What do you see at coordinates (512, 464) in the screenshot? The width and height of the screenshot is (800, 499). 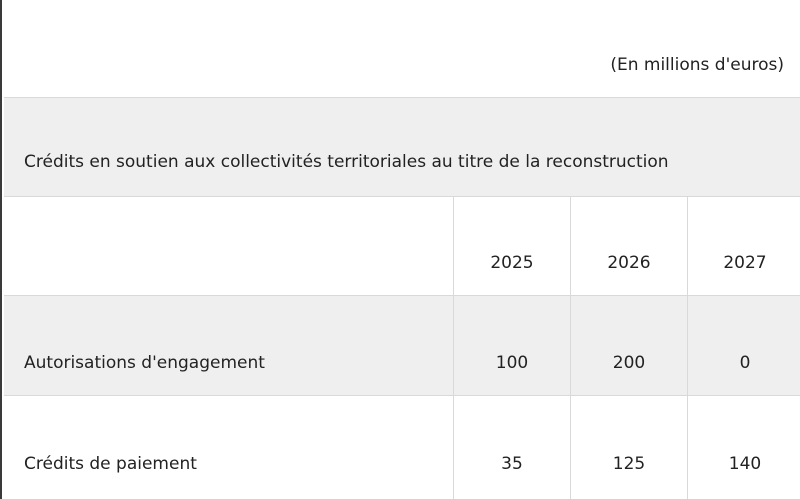 I see `value: 35` at bounding box center [512, 464].